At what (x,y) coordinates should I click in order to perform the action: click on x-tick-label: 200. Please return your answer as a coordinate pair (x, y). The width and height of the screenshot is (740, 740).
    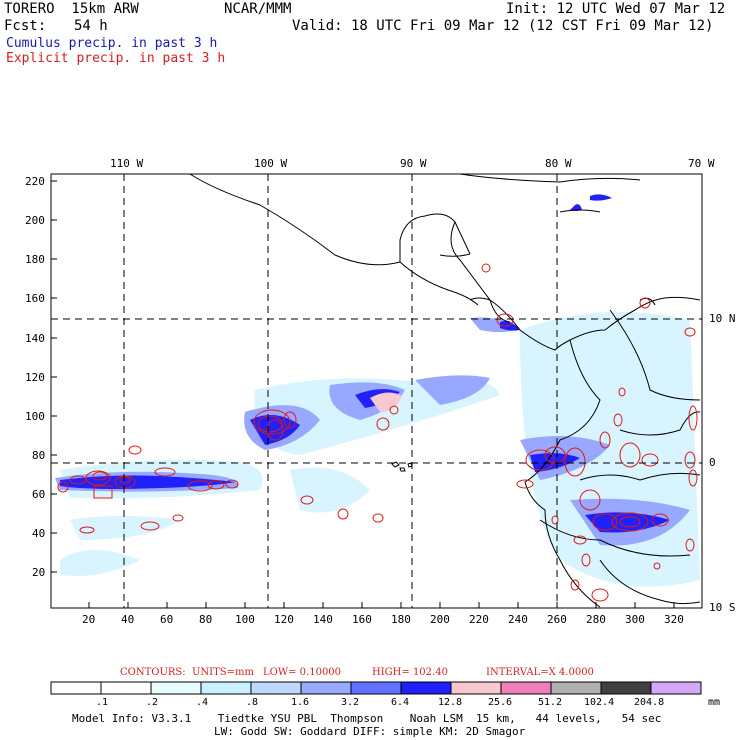
    Looking at the image, I should click on (440, 619).